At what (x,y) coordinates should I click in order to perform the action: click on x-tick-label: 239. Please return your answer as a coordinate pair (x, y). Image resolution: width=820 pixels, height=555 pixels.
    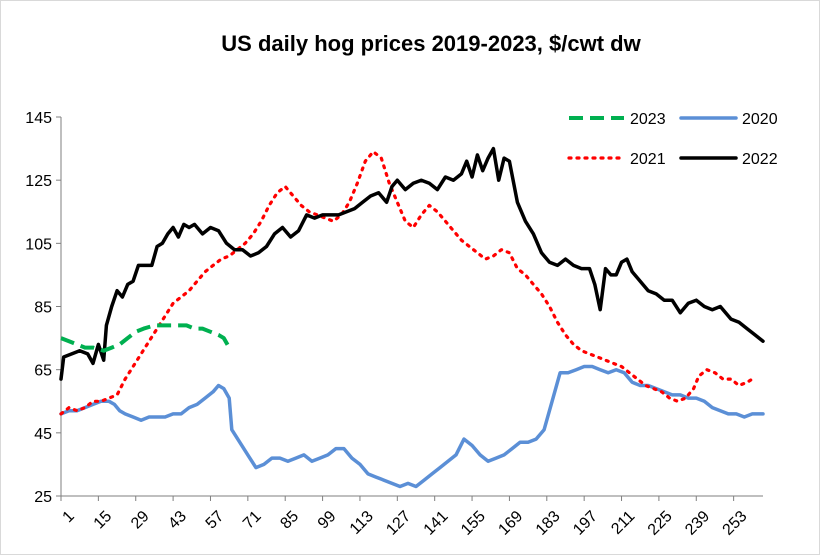
    Looking at the image, I should click on (697, 523).